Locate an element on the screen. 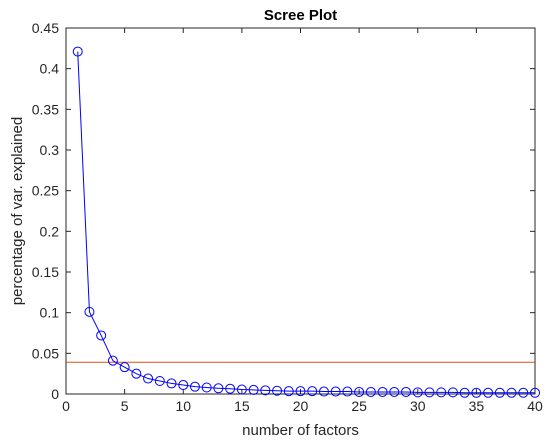 The image size is (550, 448). x-tick-label: 30 is located at coordinates (418, 406).